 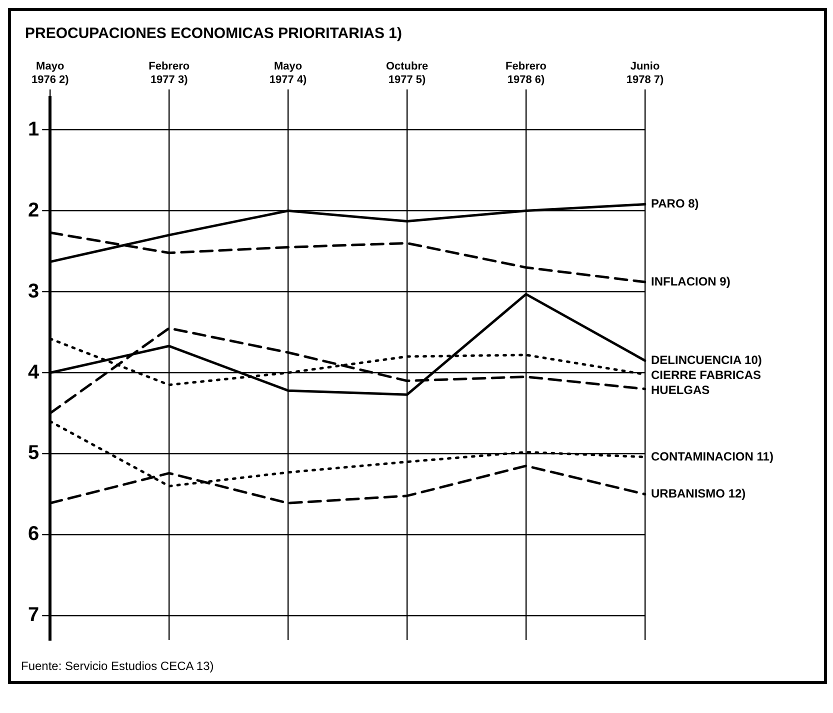 What do you see at coordinates (645, 73) in the screenshot?
I see `x-tick-label: Junio 1978 7)` at bounding box center [645, 73].